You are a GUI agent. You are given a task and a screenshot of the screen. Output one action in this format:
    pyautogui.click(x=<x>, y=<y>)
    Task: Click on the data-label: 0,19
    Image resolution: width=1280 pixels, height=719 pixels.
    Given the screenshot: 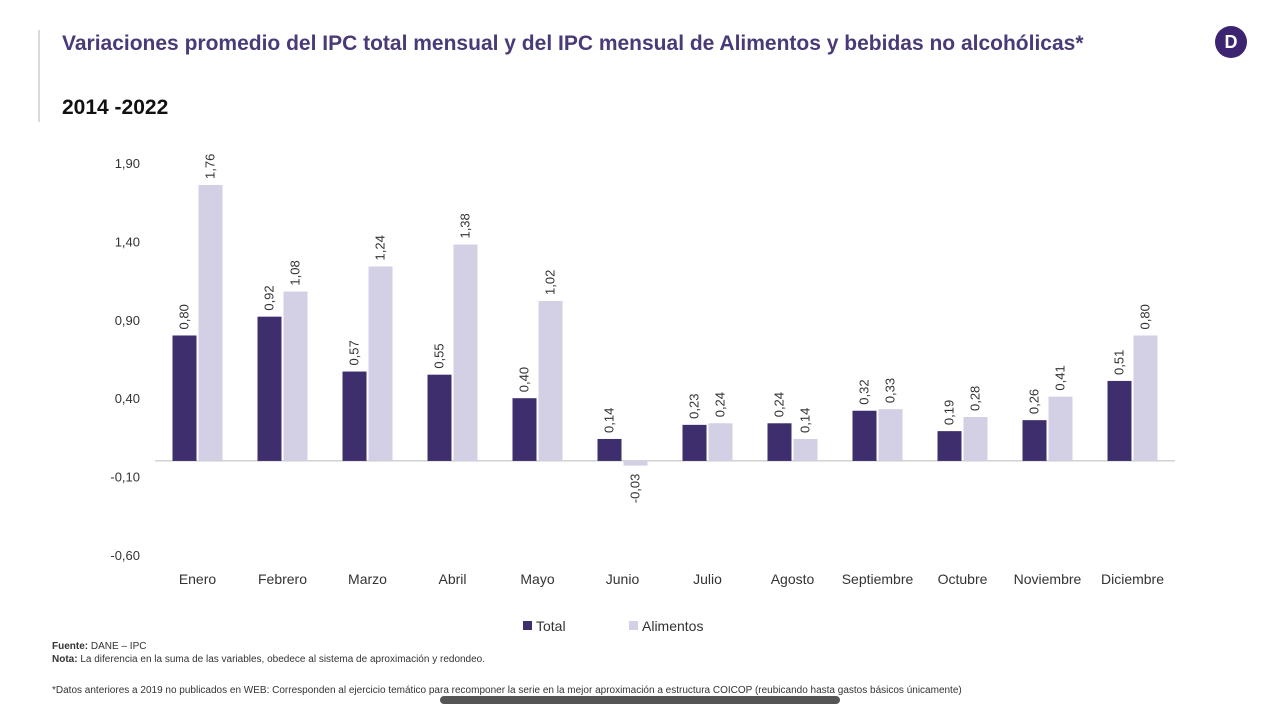 What is the action you would take?
    pyautogui.click(x=949, y=412)
    